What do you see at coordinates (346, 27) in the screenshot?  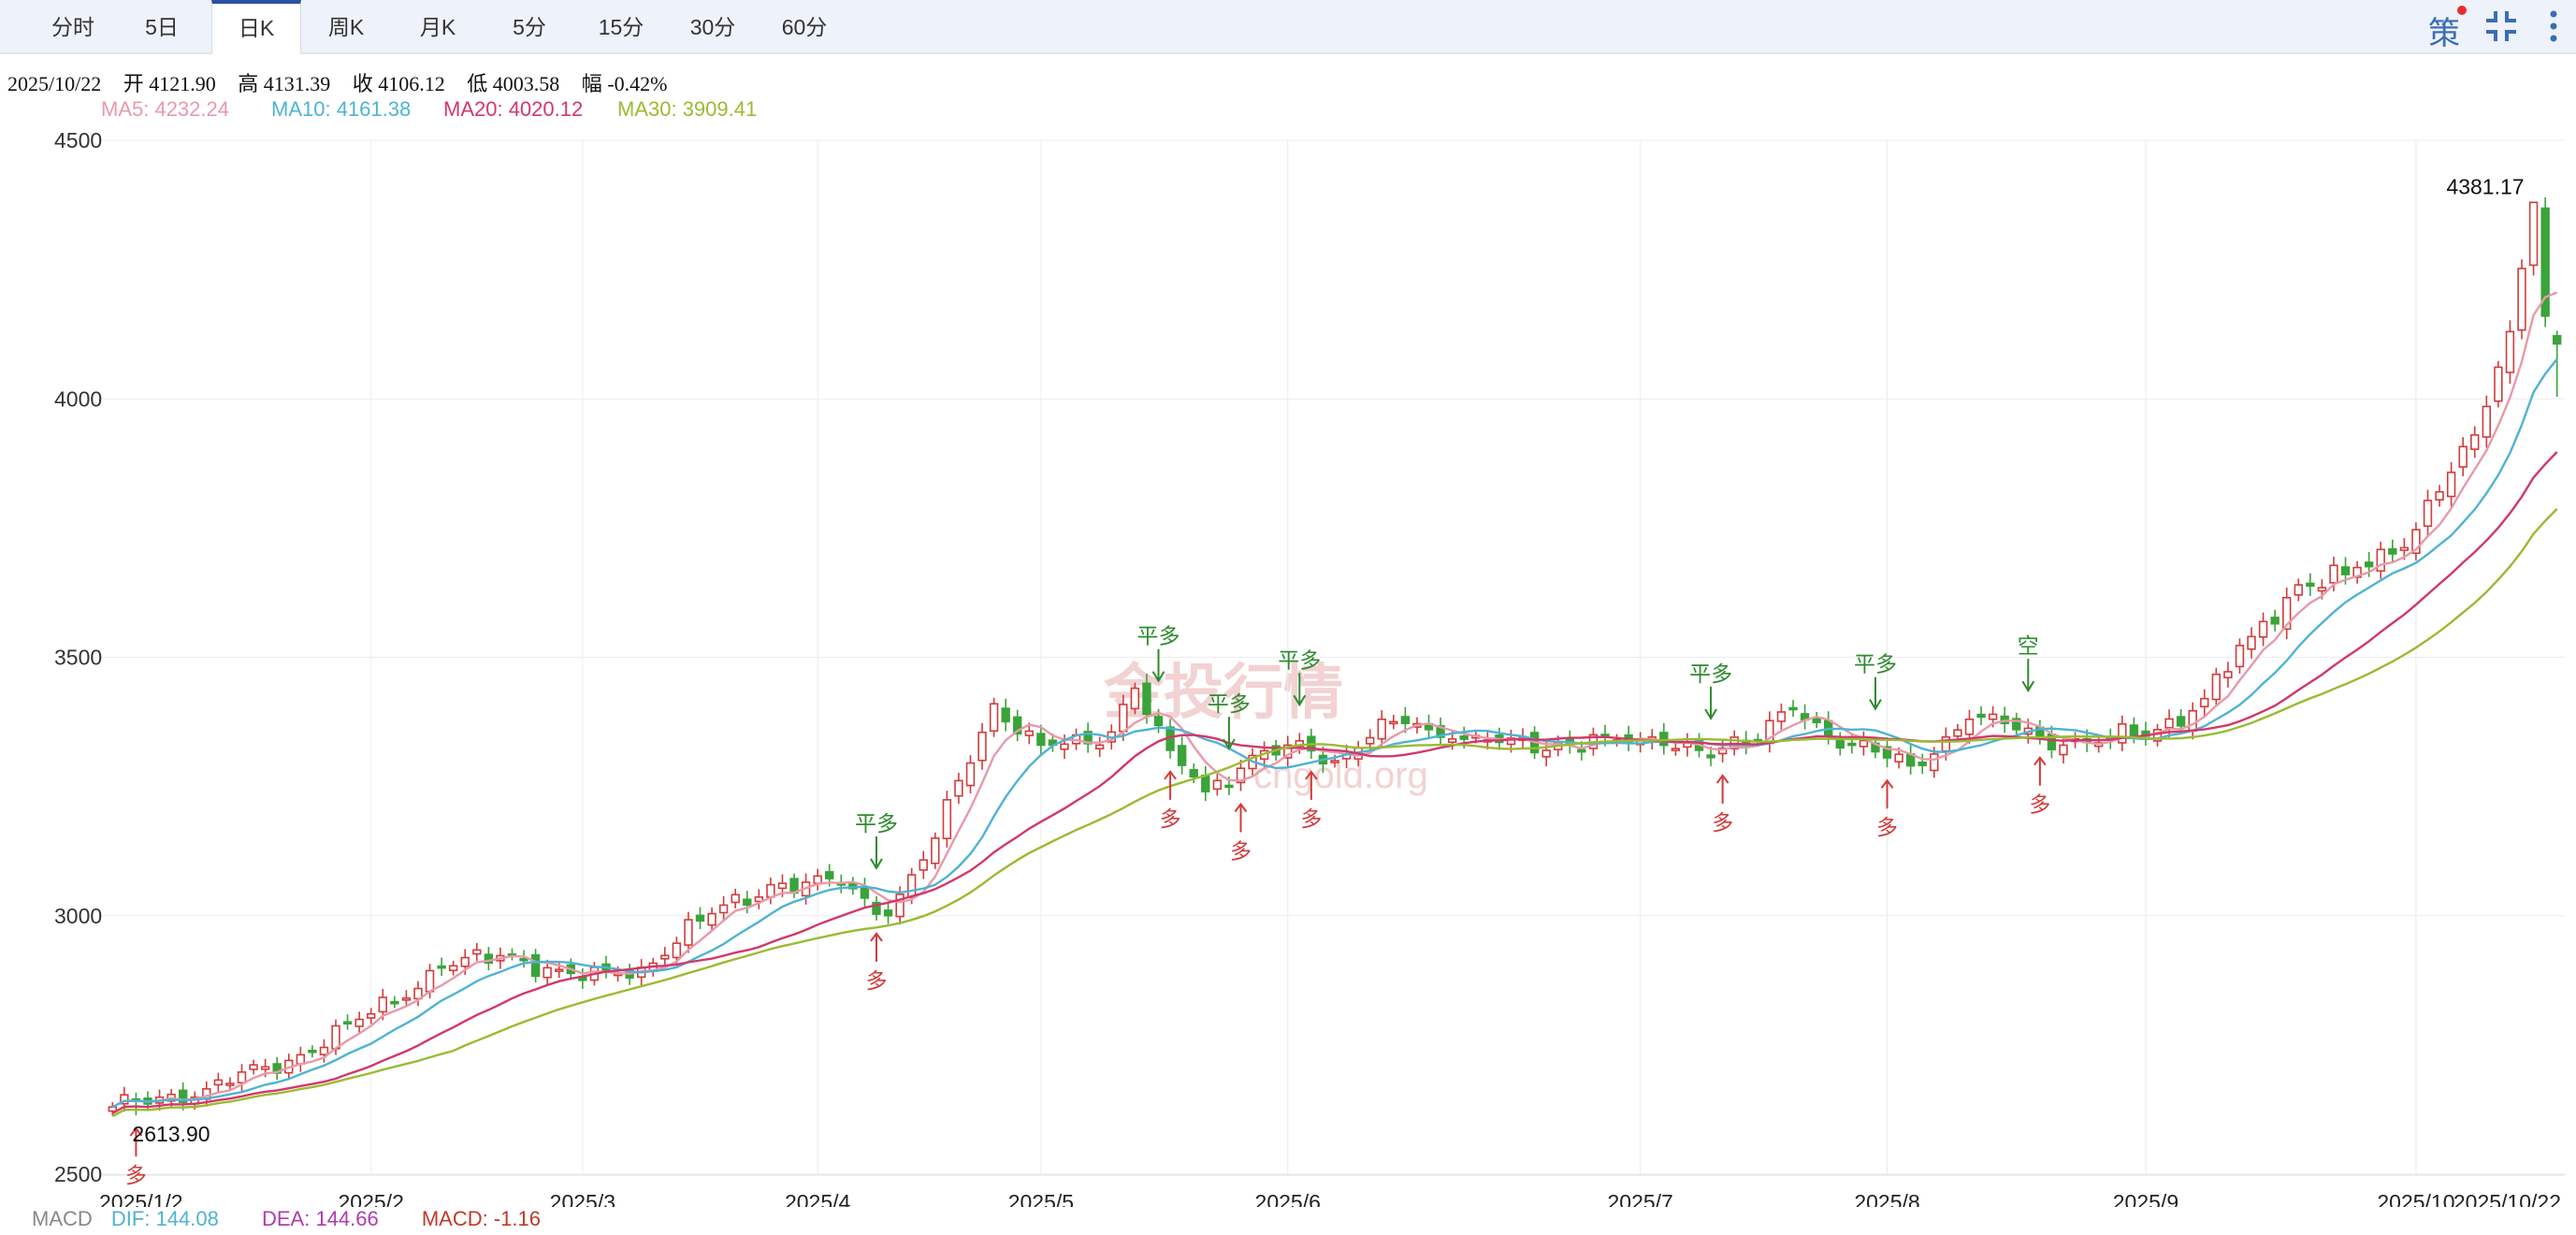 I see `tab-weekly-k: 周K` at bounding box center [346, 27].